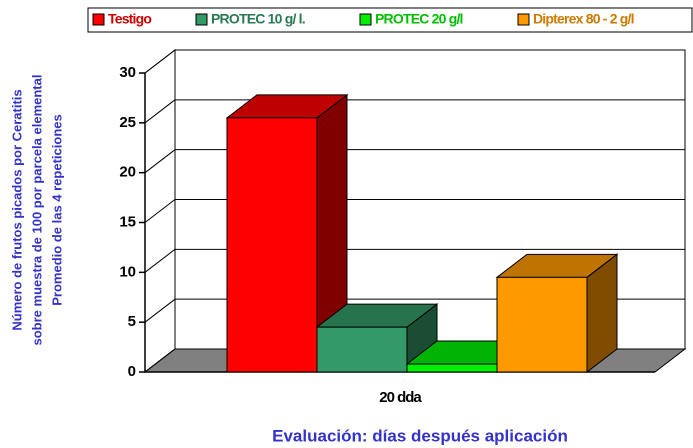  What do you see at coordinates (16, 209) in the screenshot?
I see `y-axis-title-line: Número de frutos picados por Ceratitis` at bounding box center [16, 209].